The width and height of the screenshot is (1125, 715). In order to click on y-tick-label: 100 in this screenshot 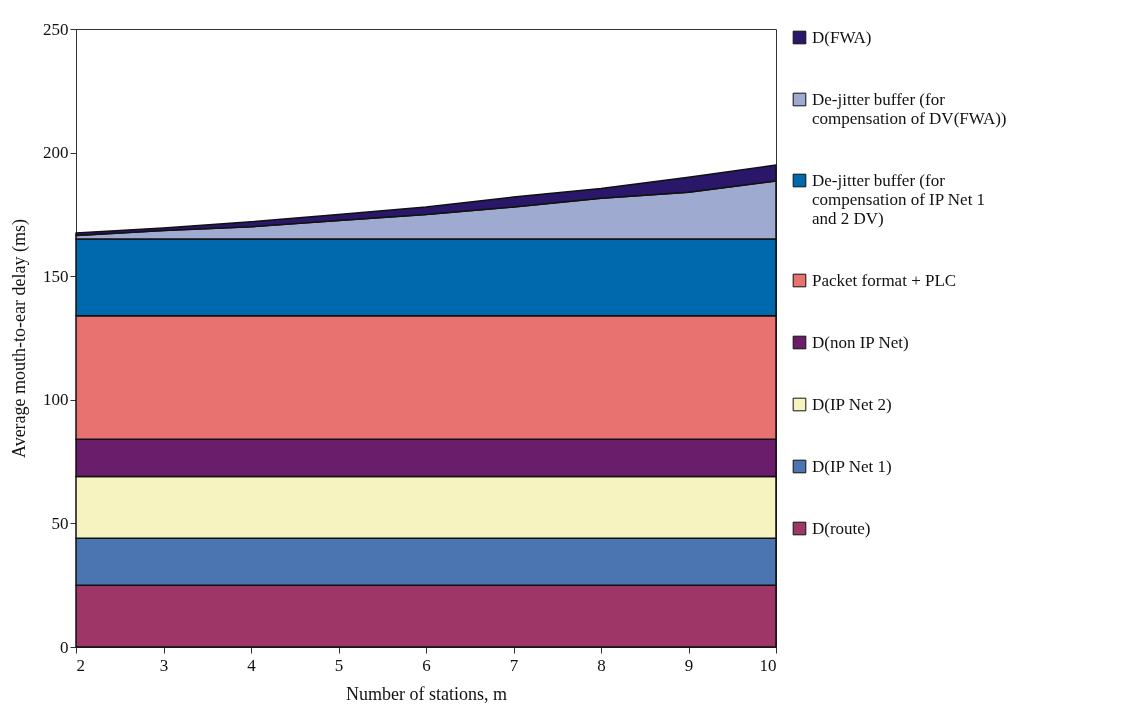, I will do `click(56, 400)`.